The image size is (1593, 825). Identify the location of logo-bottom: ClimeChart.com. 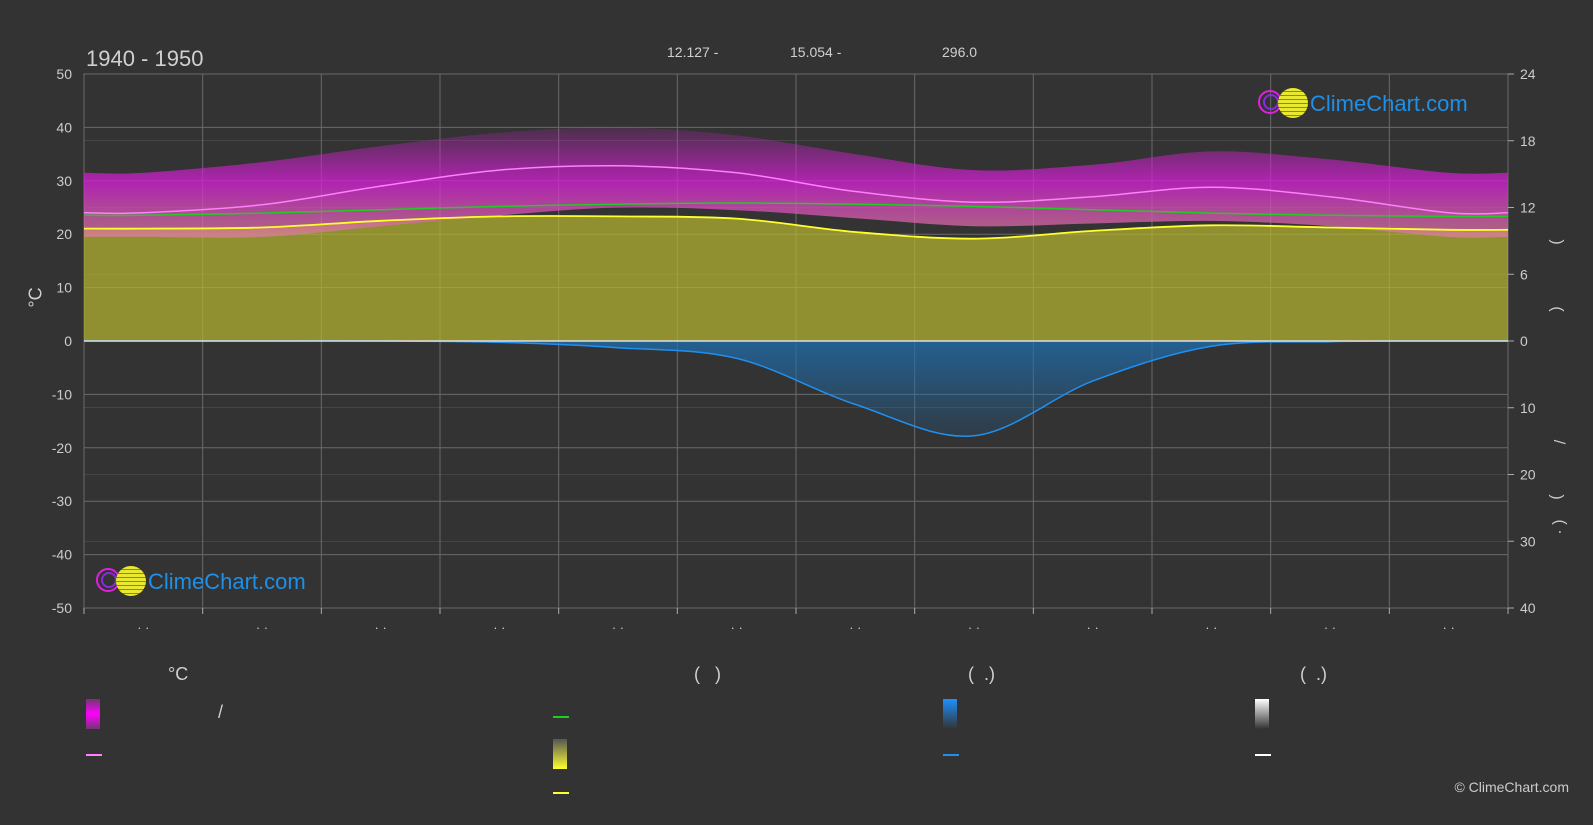
(201, 582).